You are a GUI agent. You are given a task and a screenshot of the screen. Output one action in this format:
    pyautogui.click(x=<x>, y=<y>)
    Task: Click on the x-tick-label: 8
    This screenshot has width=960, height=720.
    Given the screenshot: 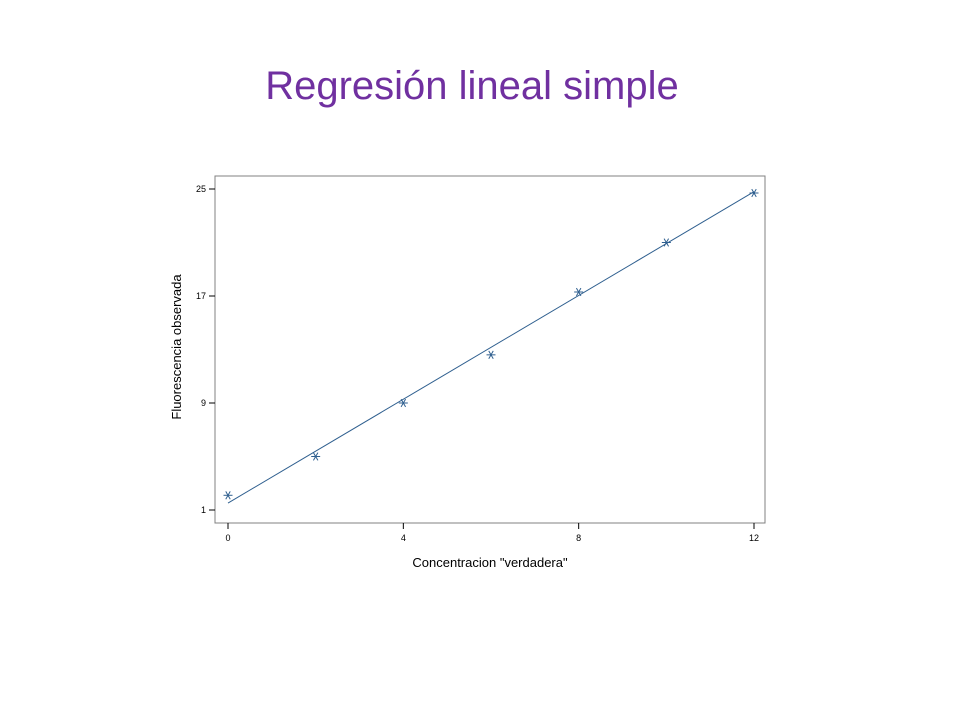 What is the action you would take?
    pyautogui.click(x=578, y=538)
    